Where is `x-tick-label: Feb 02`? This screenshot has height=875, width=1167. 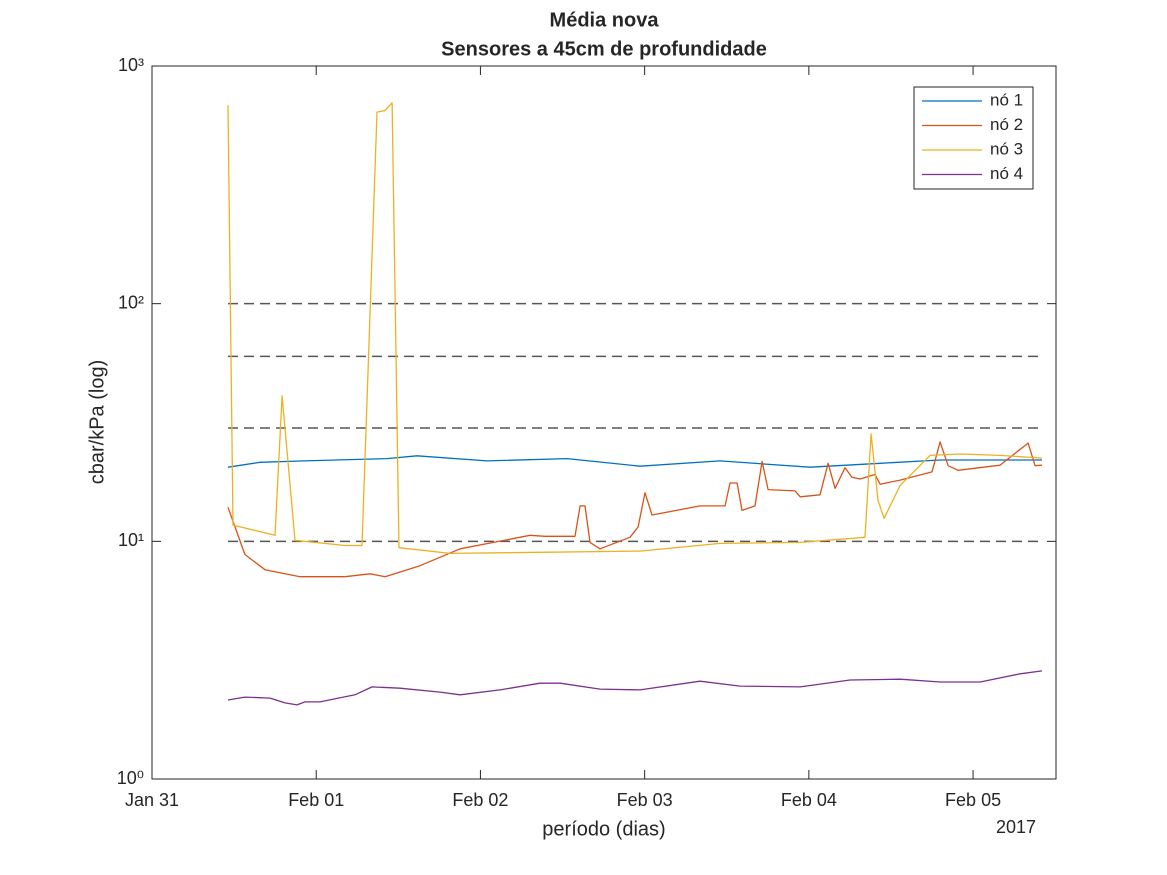
x-tick-label: Feb 02 is located at coordinates (480, 800).